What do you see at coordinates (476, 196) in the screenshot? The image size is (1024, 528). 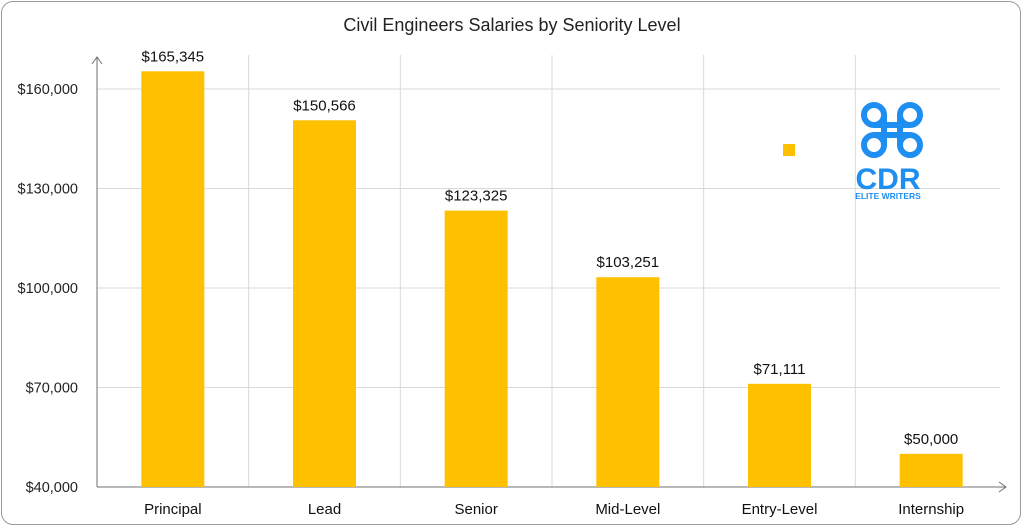 I see `data-label: $123,325` at bounding box center [476, 196].